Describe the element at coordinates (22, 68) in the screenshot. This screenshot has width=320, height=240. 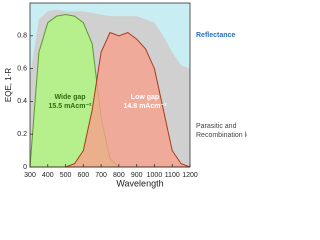
I see `y-tick-label: 0.6` at that location.